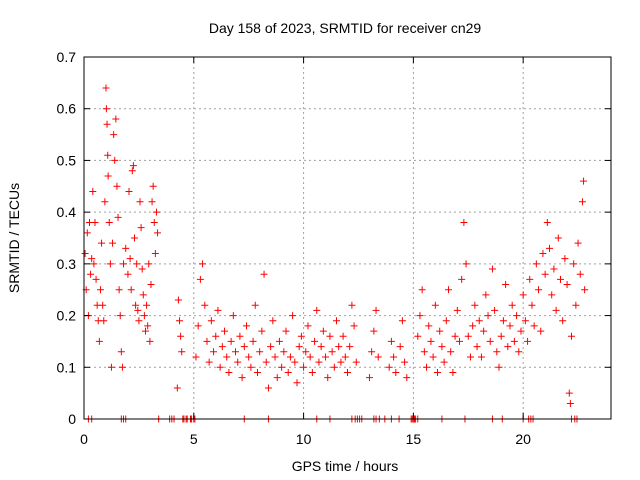  What do you see at coordinates (304, 439) in the screenshot?
I see `x-tick-label: 10` at bounding box center [304, 439].